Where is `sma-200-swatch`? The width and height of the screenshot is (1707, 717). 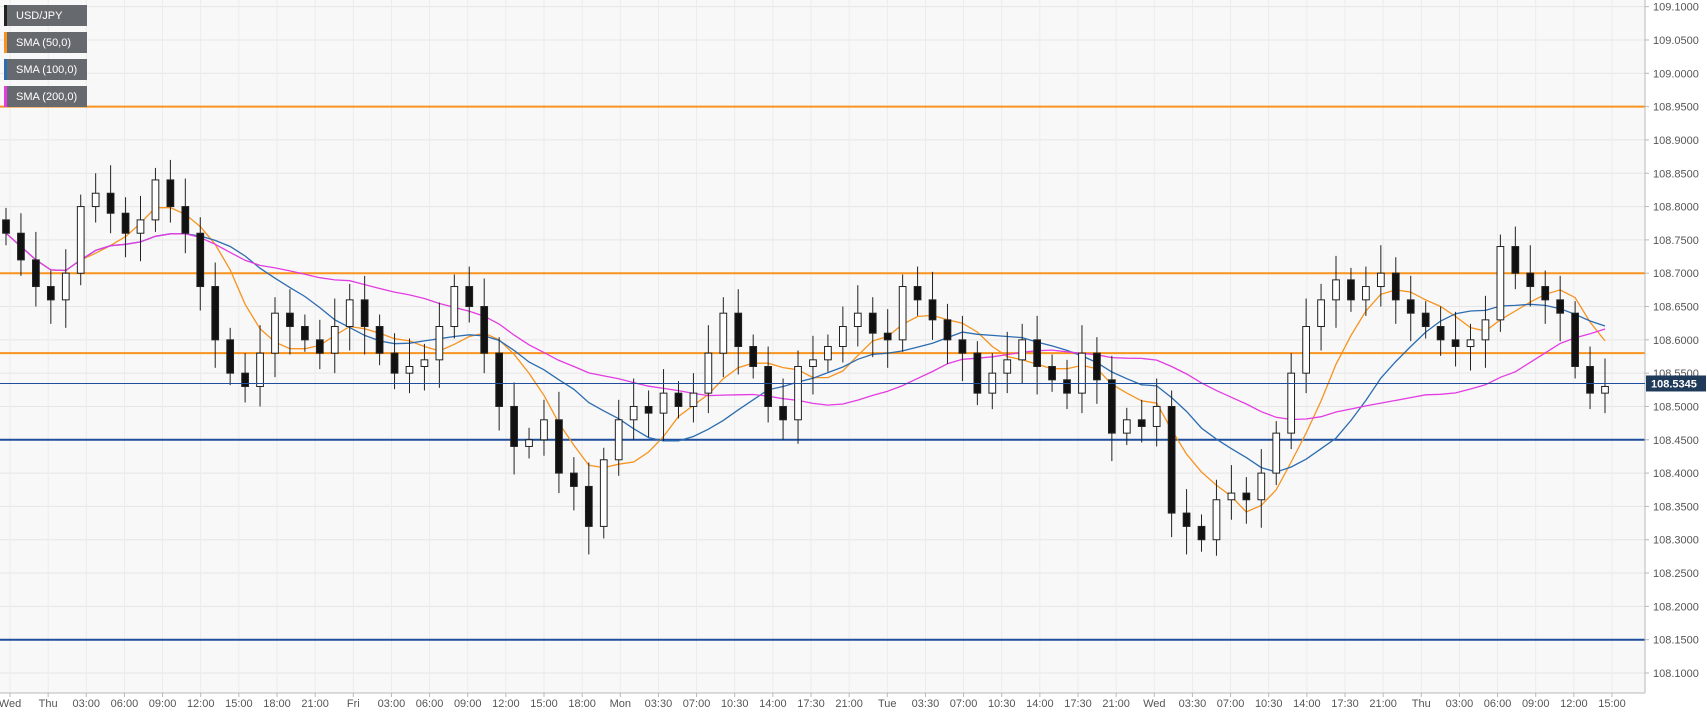
sma-200-swatch is located at coordinates (5, 96).